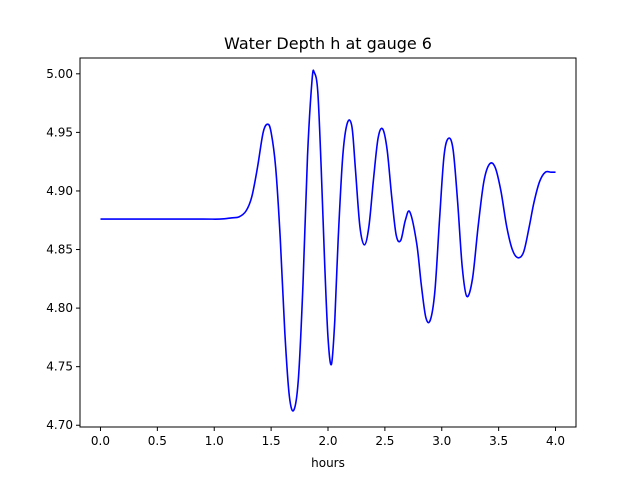  What do you see at coordinates (328, 463) in the screenshot?
I see `x-axis-label: hours` at bounding box center [328, 463].